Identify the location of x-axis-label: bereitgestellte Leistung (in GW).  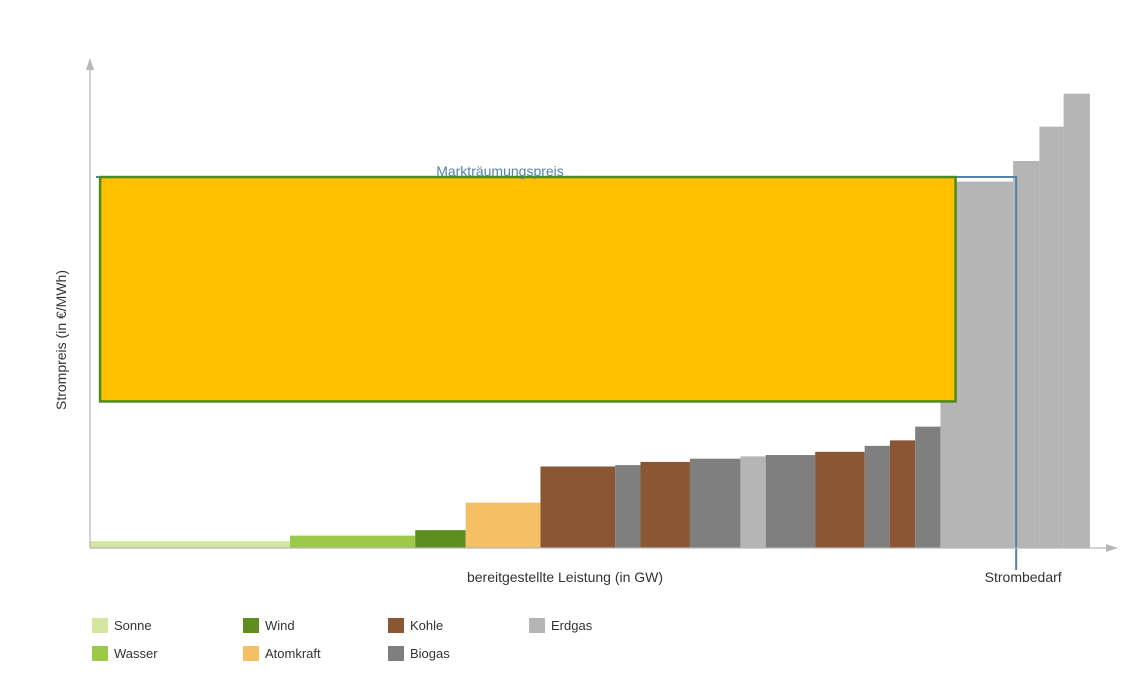
(565, 577).